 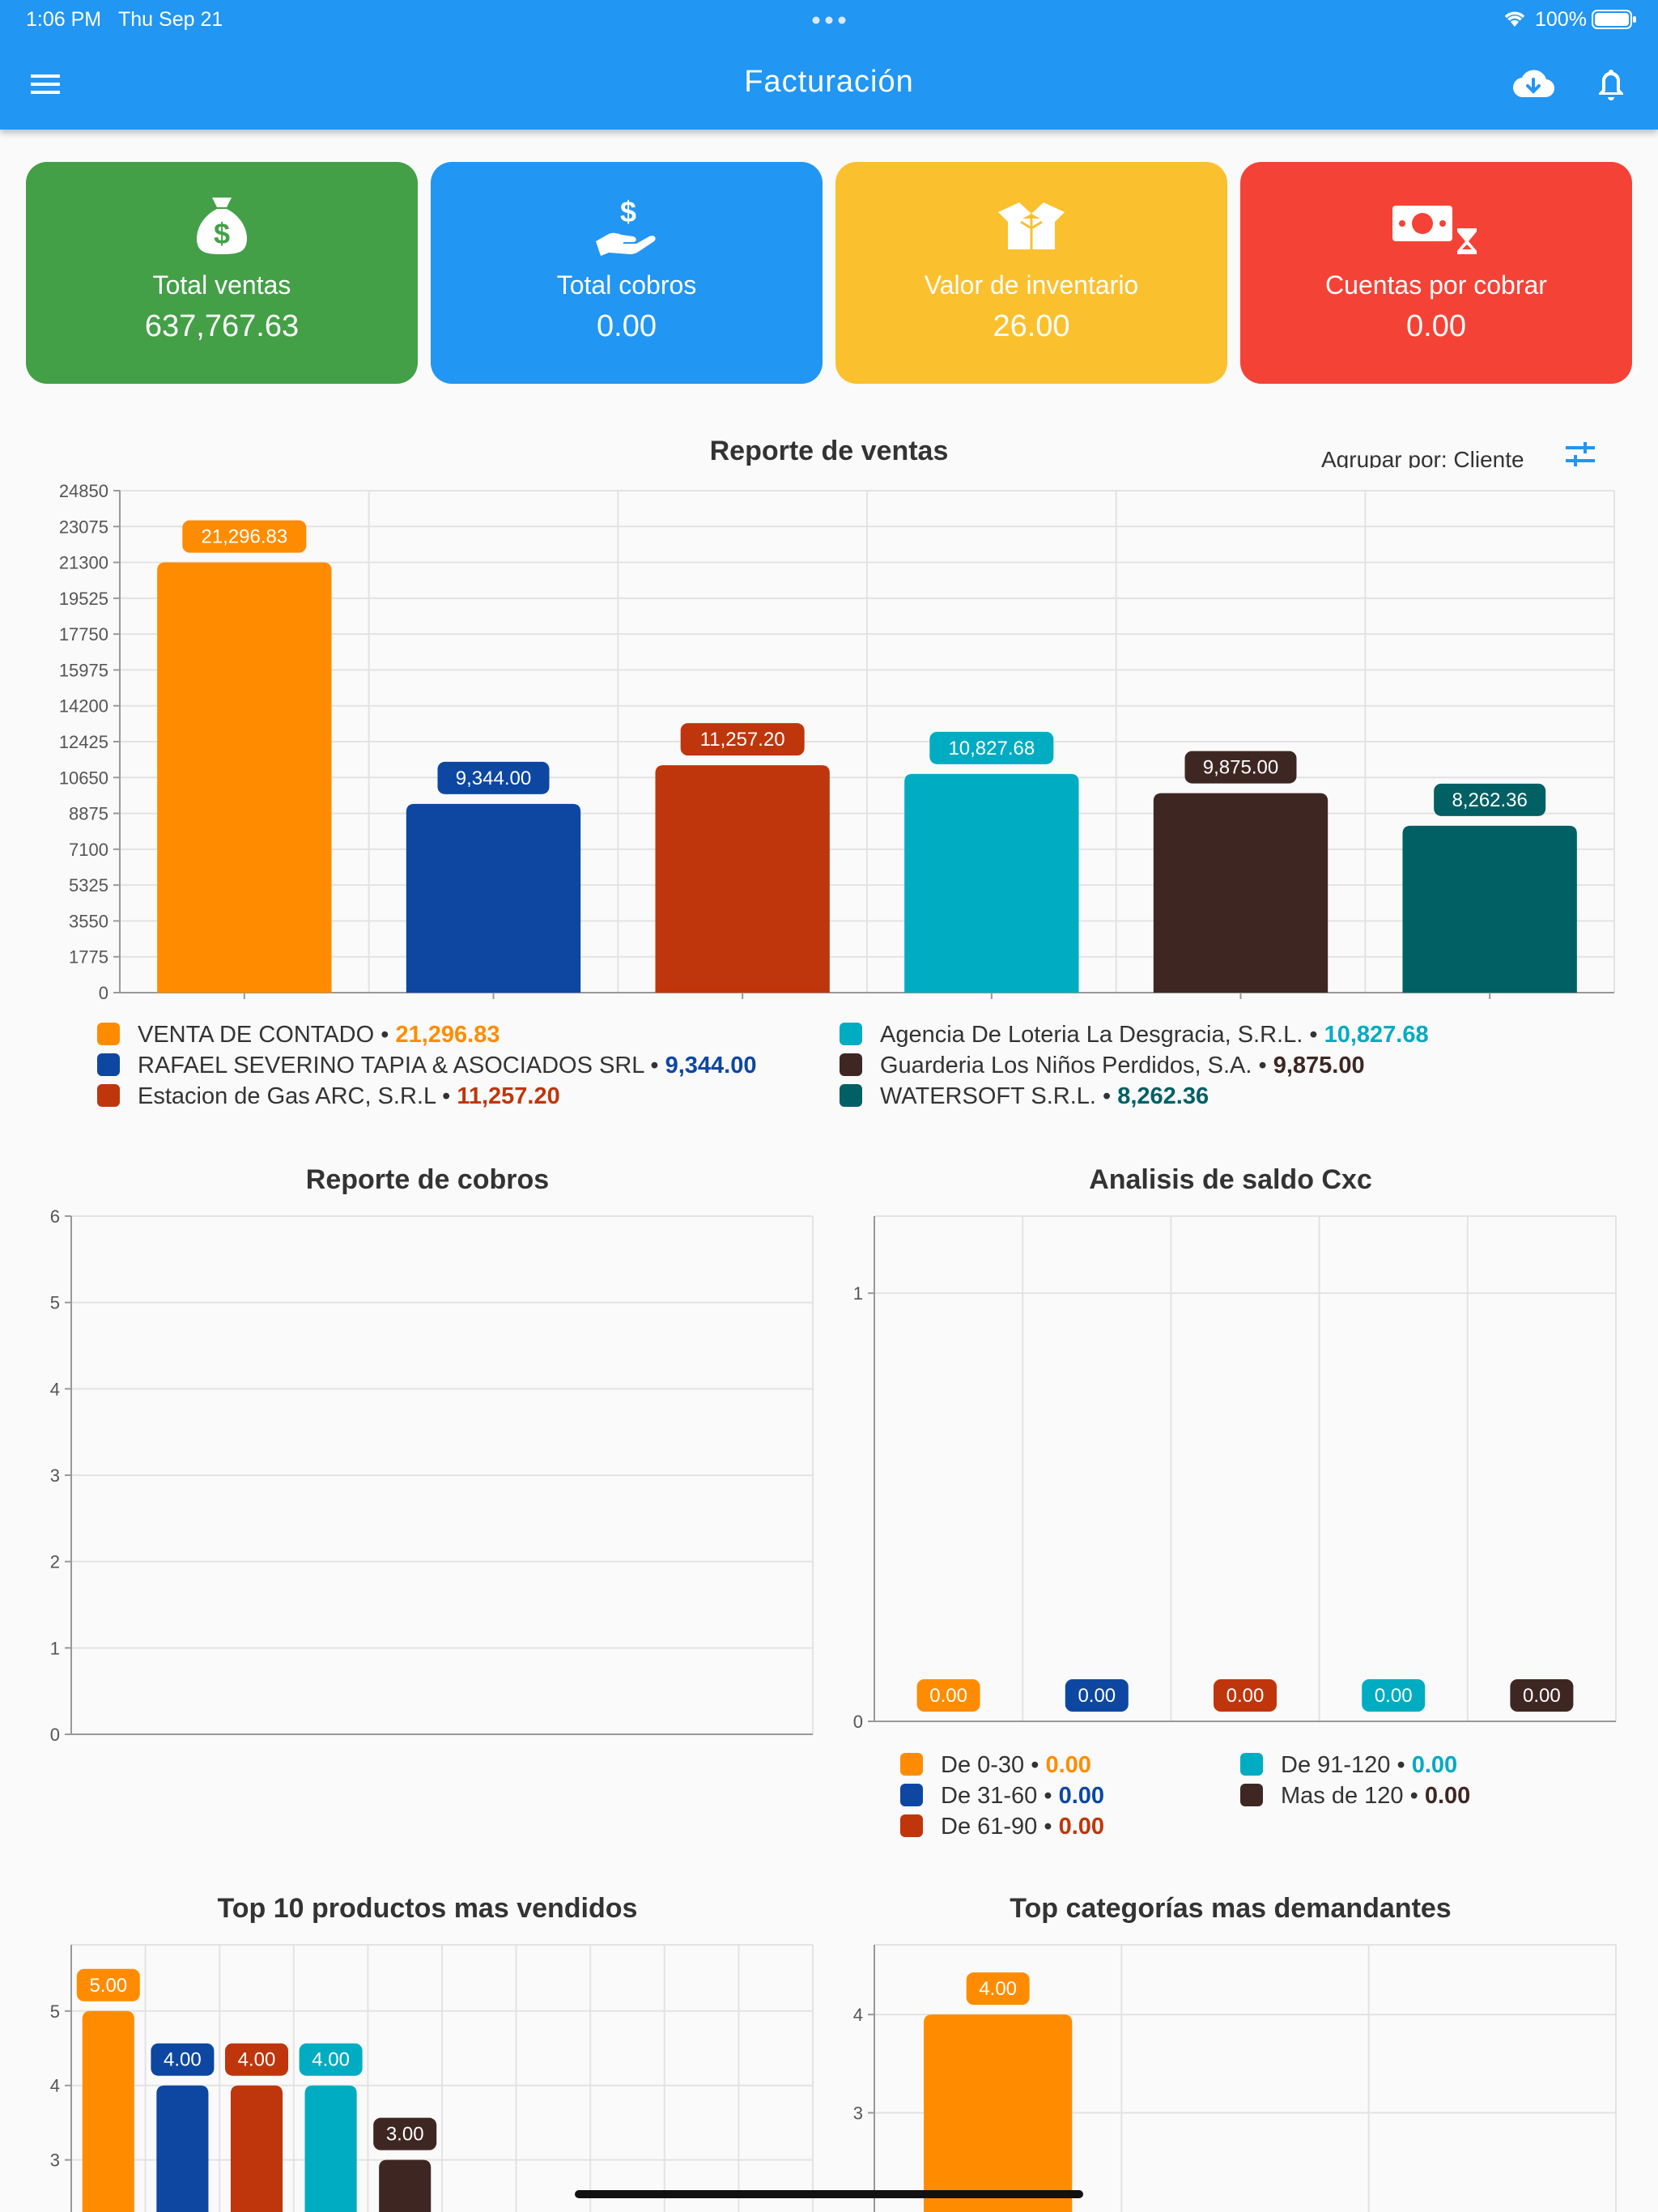 I want to click on y-tick-label: 1, so click(x=858, y=1294).